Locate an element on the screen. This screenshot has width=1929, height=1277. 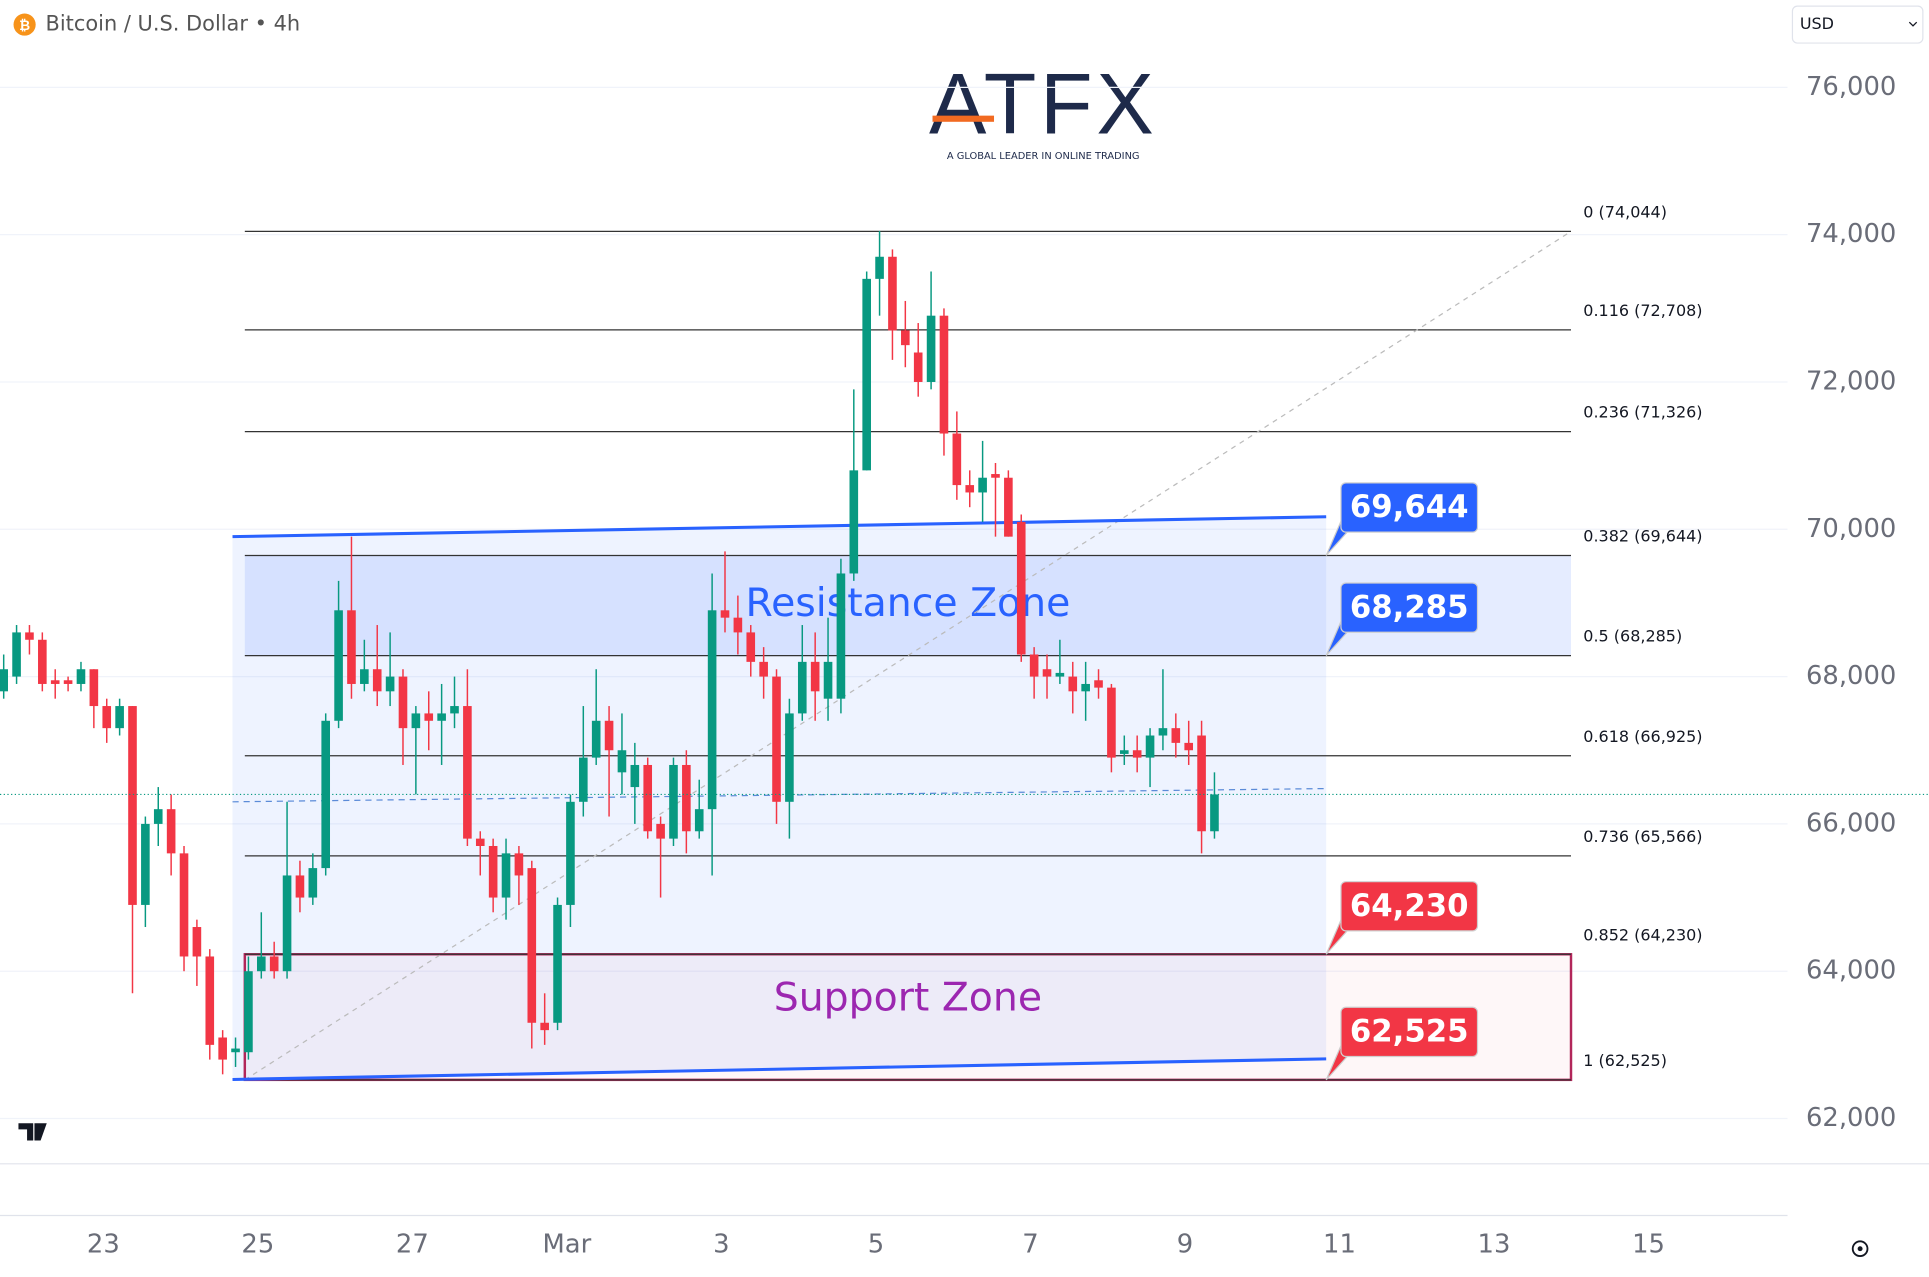
fib-label: 0.382 (69,644) is located at coordinates (1642, 536).